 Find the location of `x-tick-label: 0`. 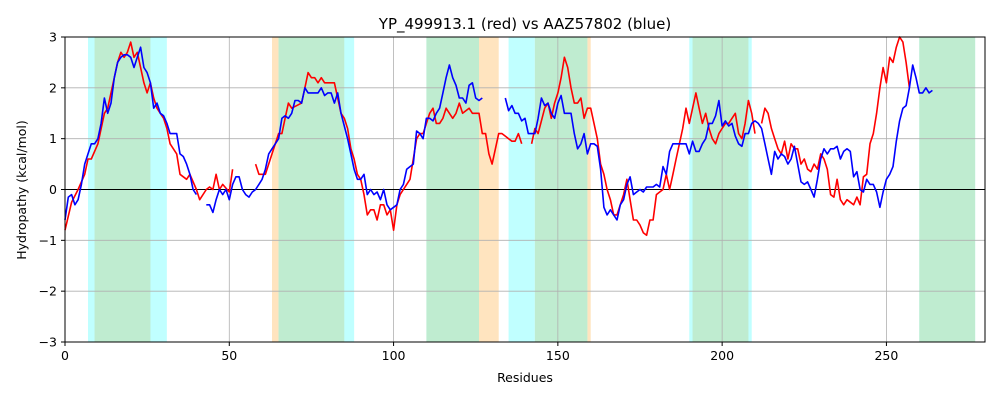

x-tick-label: 0 is located at coordinates (65, 355).